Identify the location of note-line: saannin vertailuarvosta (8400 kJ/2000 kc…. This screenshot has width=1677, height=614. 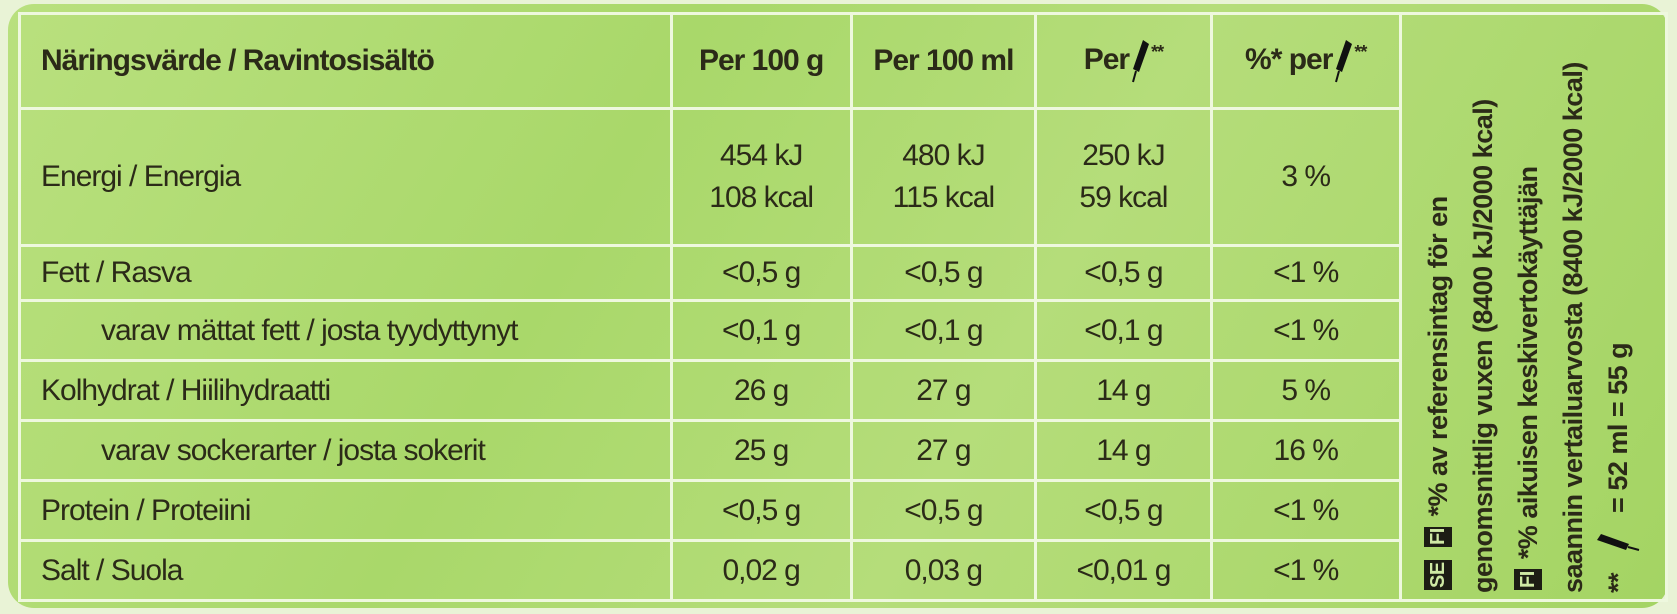
(1572, 327).